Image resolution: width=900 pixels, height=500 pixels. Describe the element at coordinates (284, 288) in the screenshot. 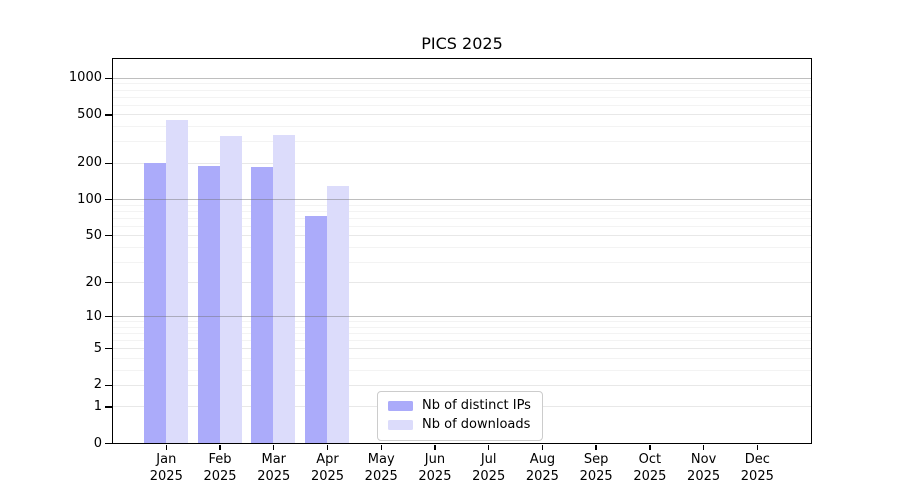

I see `bar-downloads-mar` at that location.